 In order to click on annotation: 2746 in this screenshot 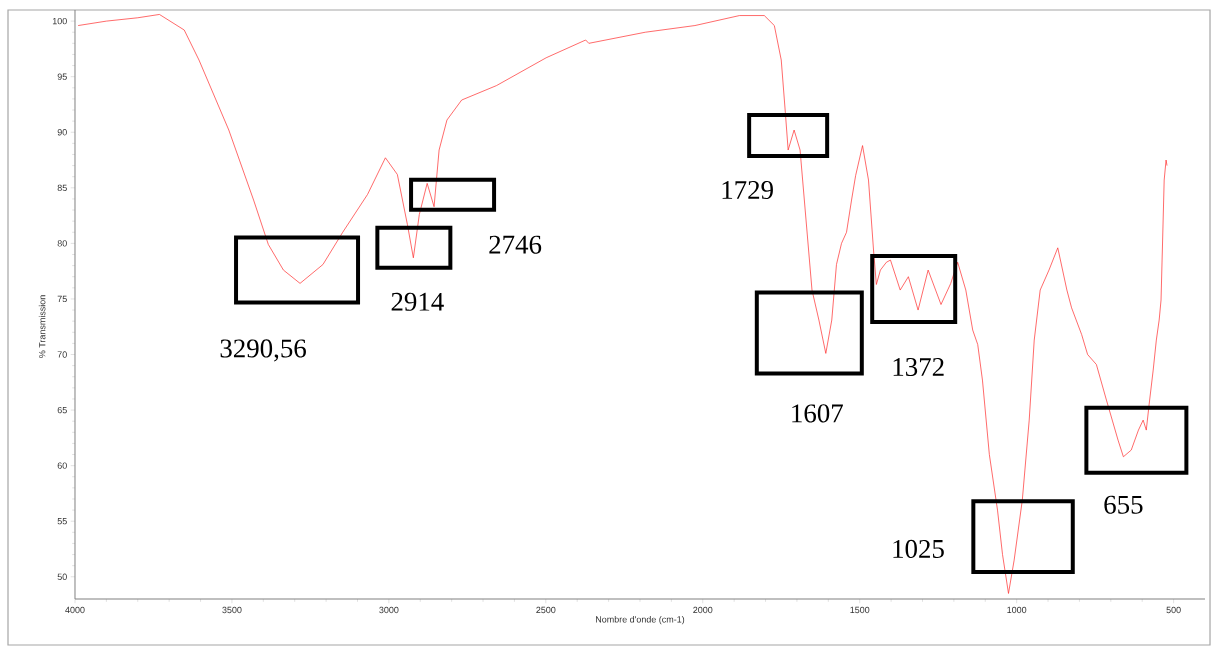, I will do `click(515, 244)`.